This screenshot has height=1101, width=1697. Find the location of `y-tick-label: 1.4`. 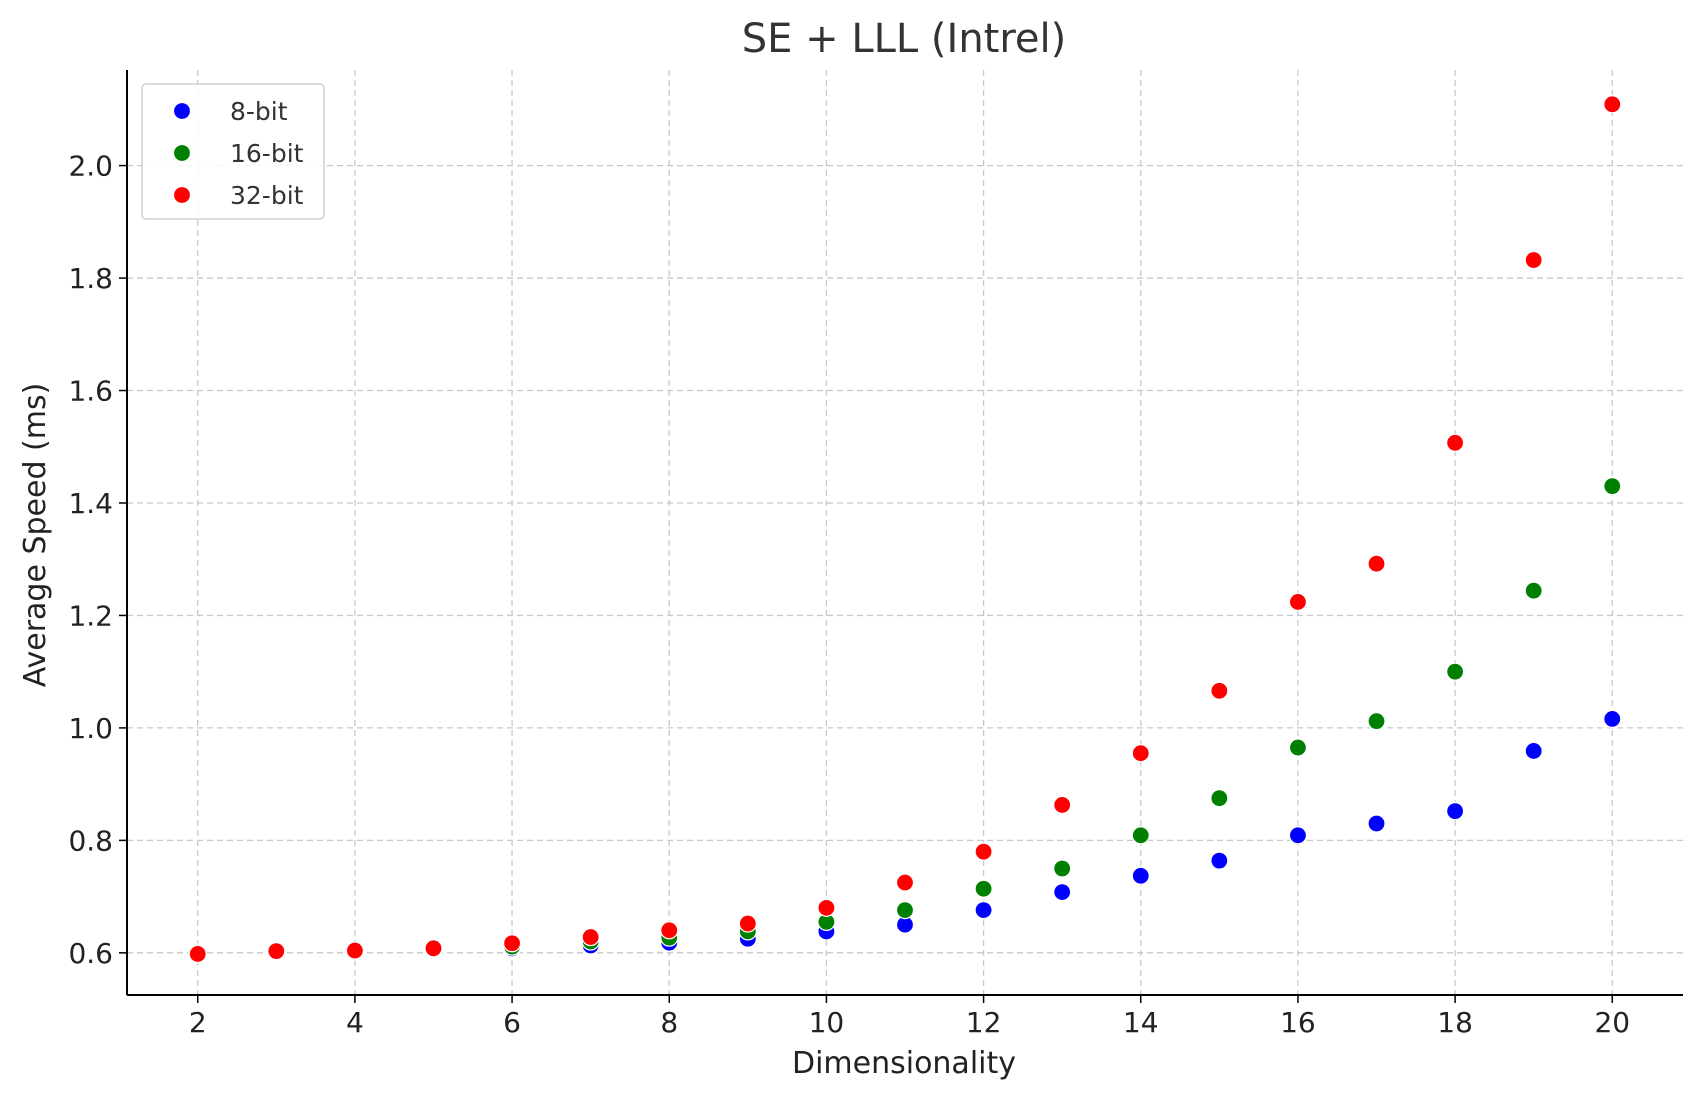

y-tick-label: 1.4 is located at coordinates (90, 503).